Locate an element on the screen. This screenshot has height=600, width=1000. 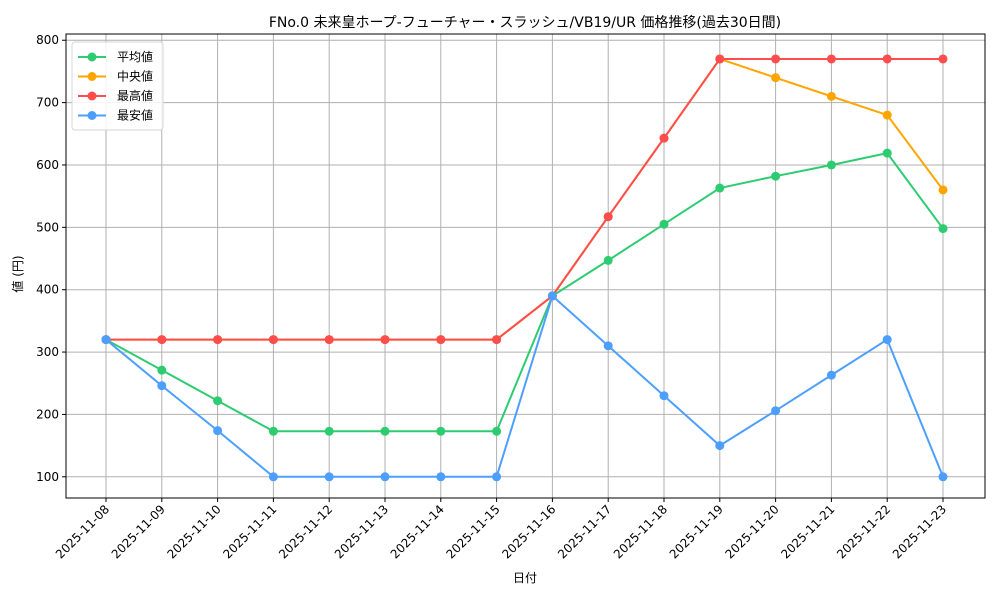
x-tick-label: 2025-11-12 is located at coordinates (305, 531).